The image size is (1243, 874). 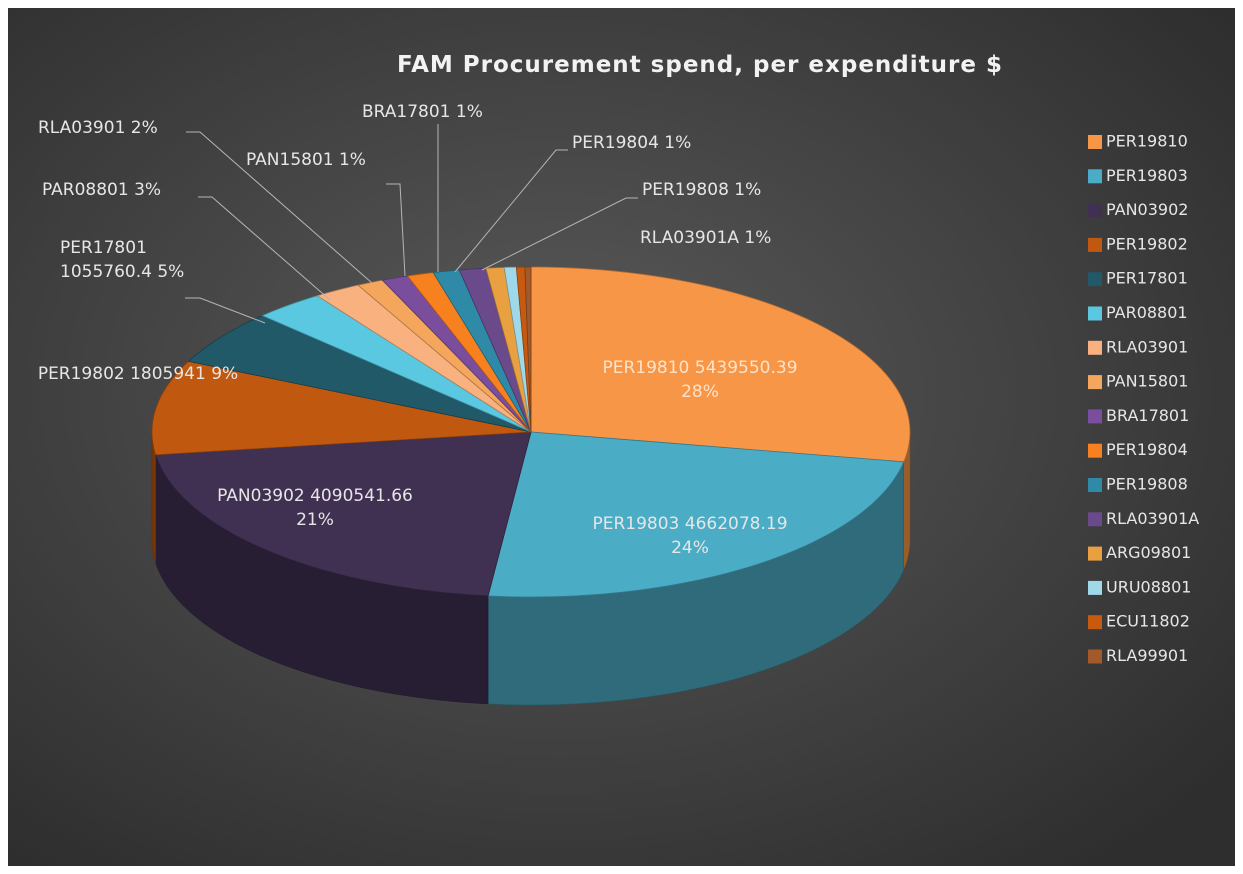 I want to click on data-label: RLA03901 2%, so click(x=98, y=128).